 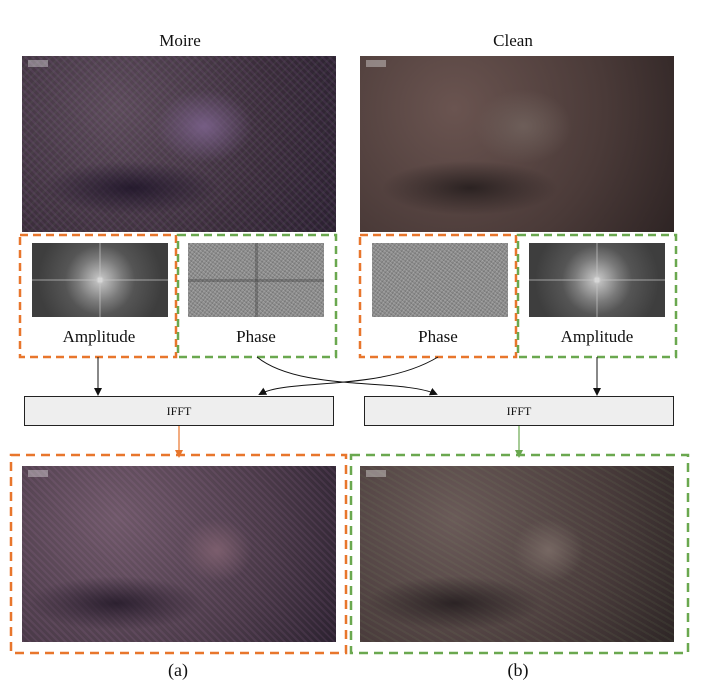 I want to click on moire-phase-spectrum, so click(x=256, y=280).